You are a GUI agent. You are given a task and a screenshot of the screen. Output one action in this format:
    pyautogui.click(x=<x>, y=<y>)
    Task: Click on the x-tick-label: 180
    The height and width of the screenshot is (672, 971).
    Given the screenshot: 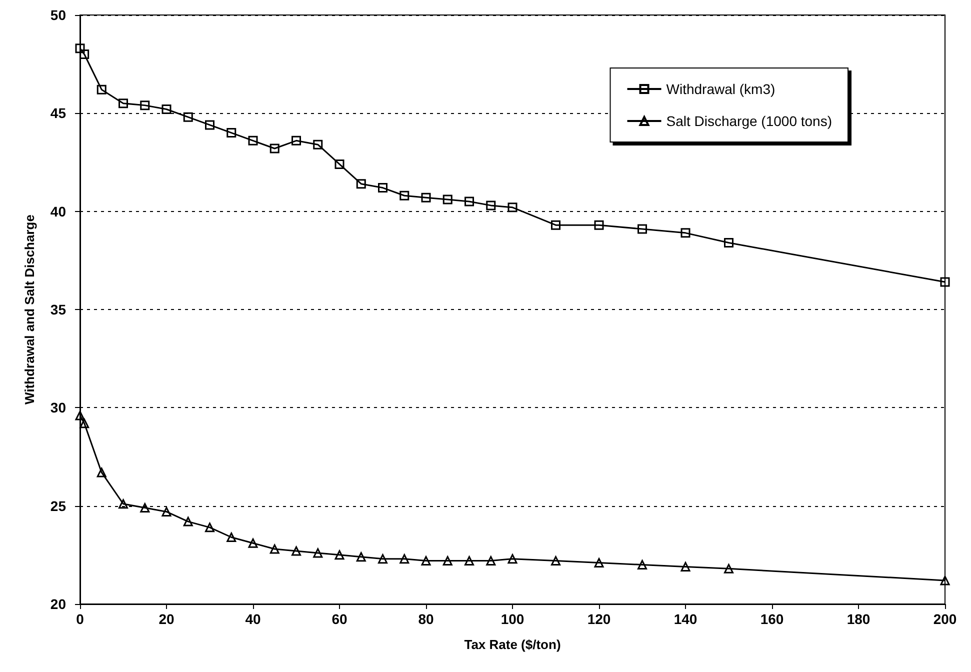 What is the action you would take?
    pyautogui.click(x=858, y=619)
    